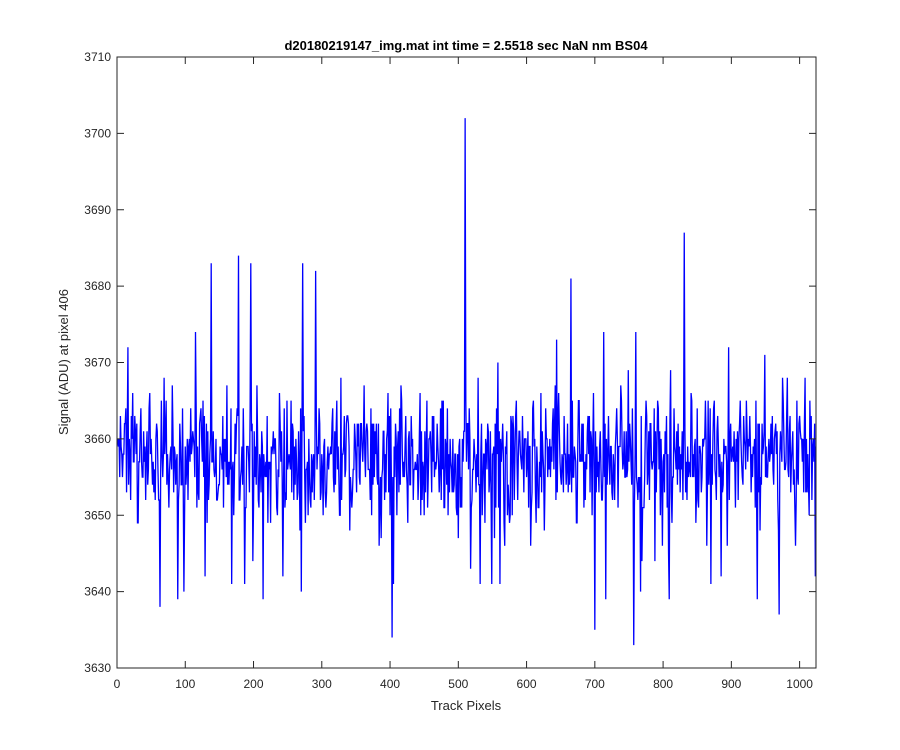 The height and width of the screenshot is (750, 900). I want to click on x-tick-label: 600, so click(527, 684).